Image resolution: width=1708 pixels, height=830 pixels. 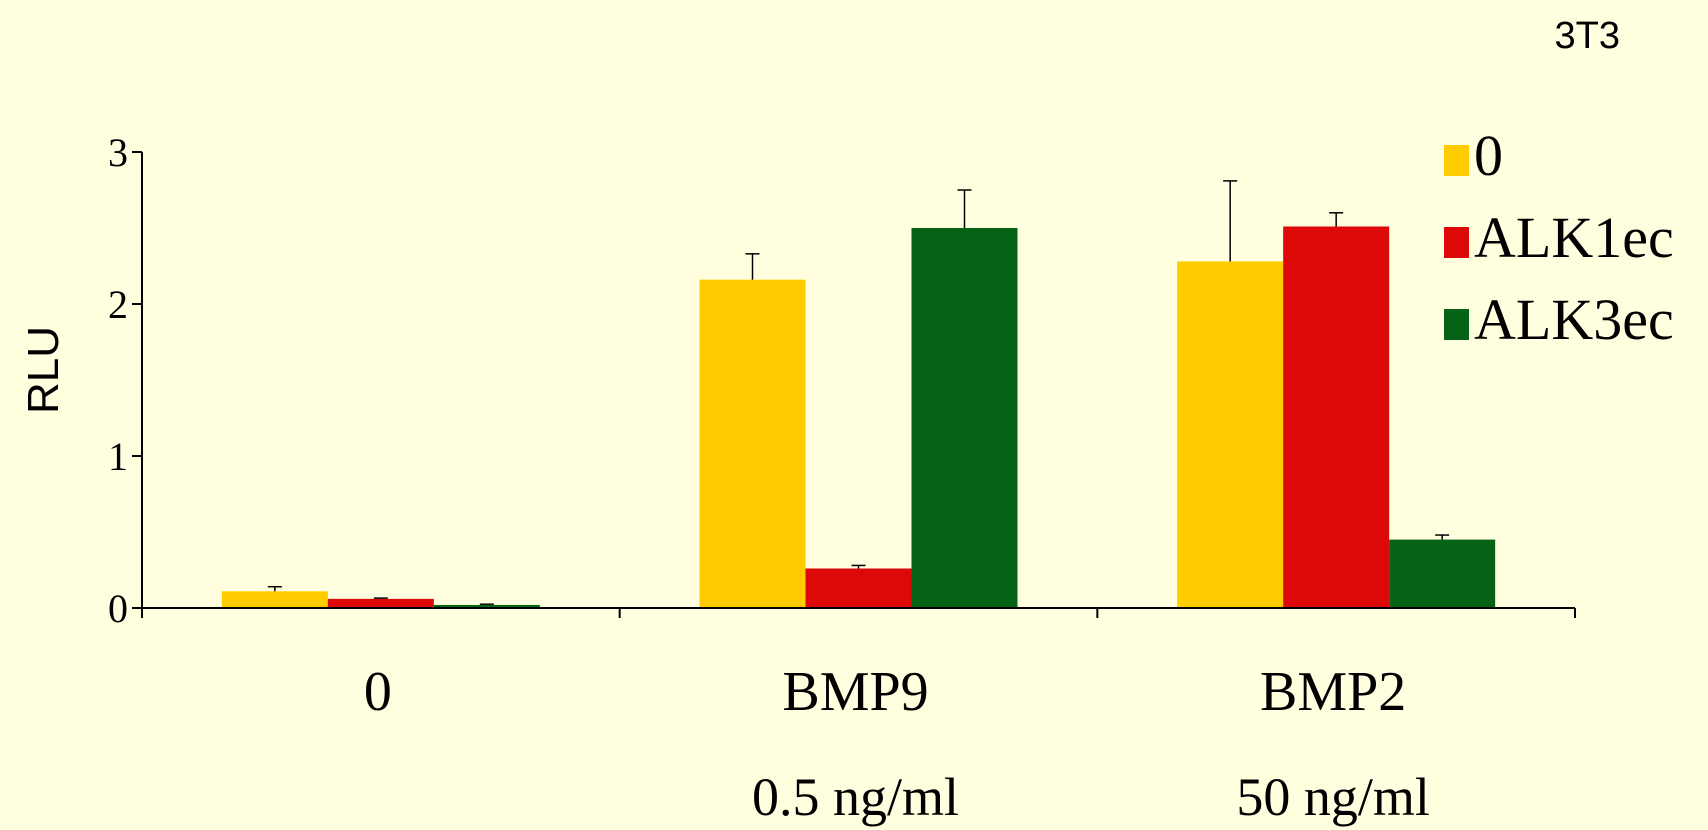 I want to click on x-tick-label: BMP2, so click(x=1333, y=692).